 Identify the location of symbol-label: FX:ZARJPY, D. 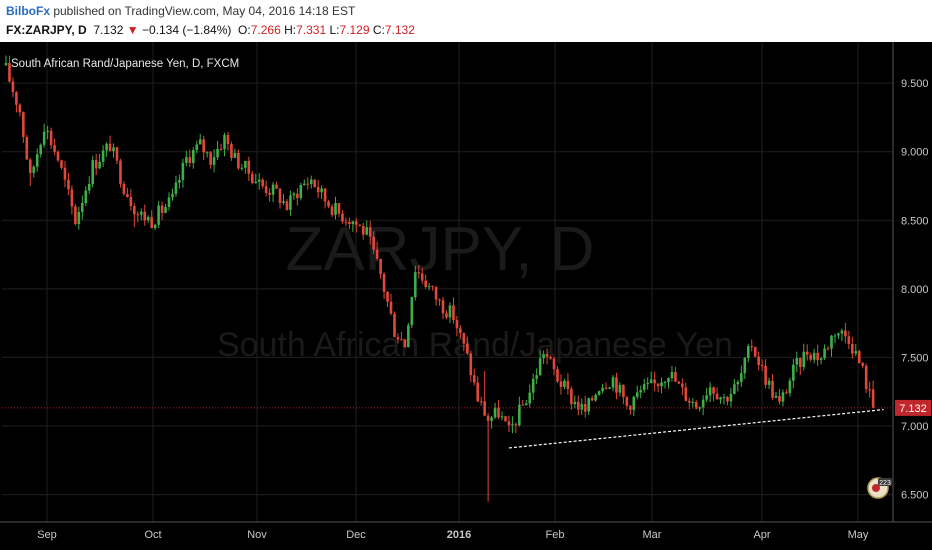
(46, 30).